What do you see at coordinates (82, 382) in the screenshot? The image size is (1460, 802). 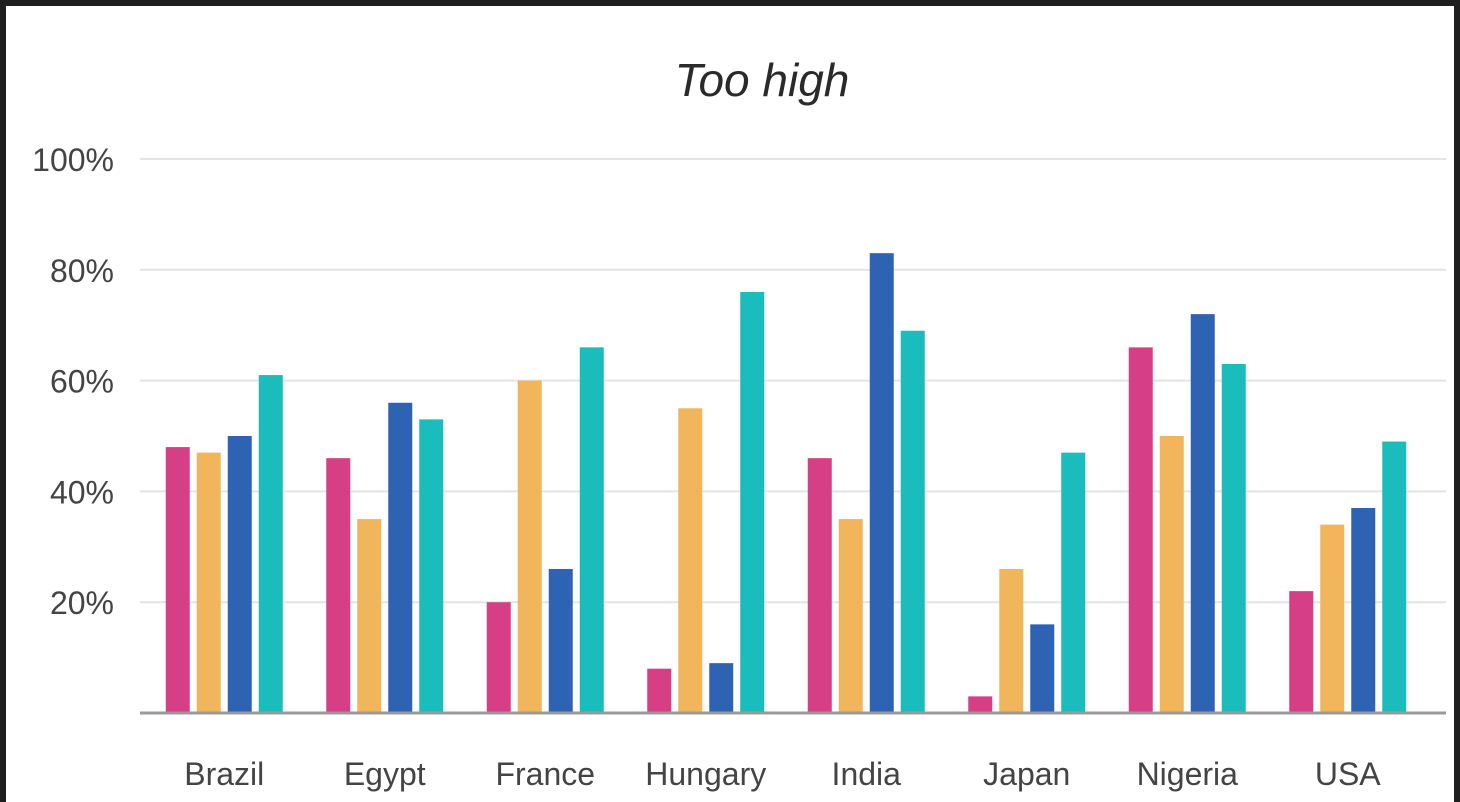 I see `y-tick-label: 60%` at bounding box center [82, 382].